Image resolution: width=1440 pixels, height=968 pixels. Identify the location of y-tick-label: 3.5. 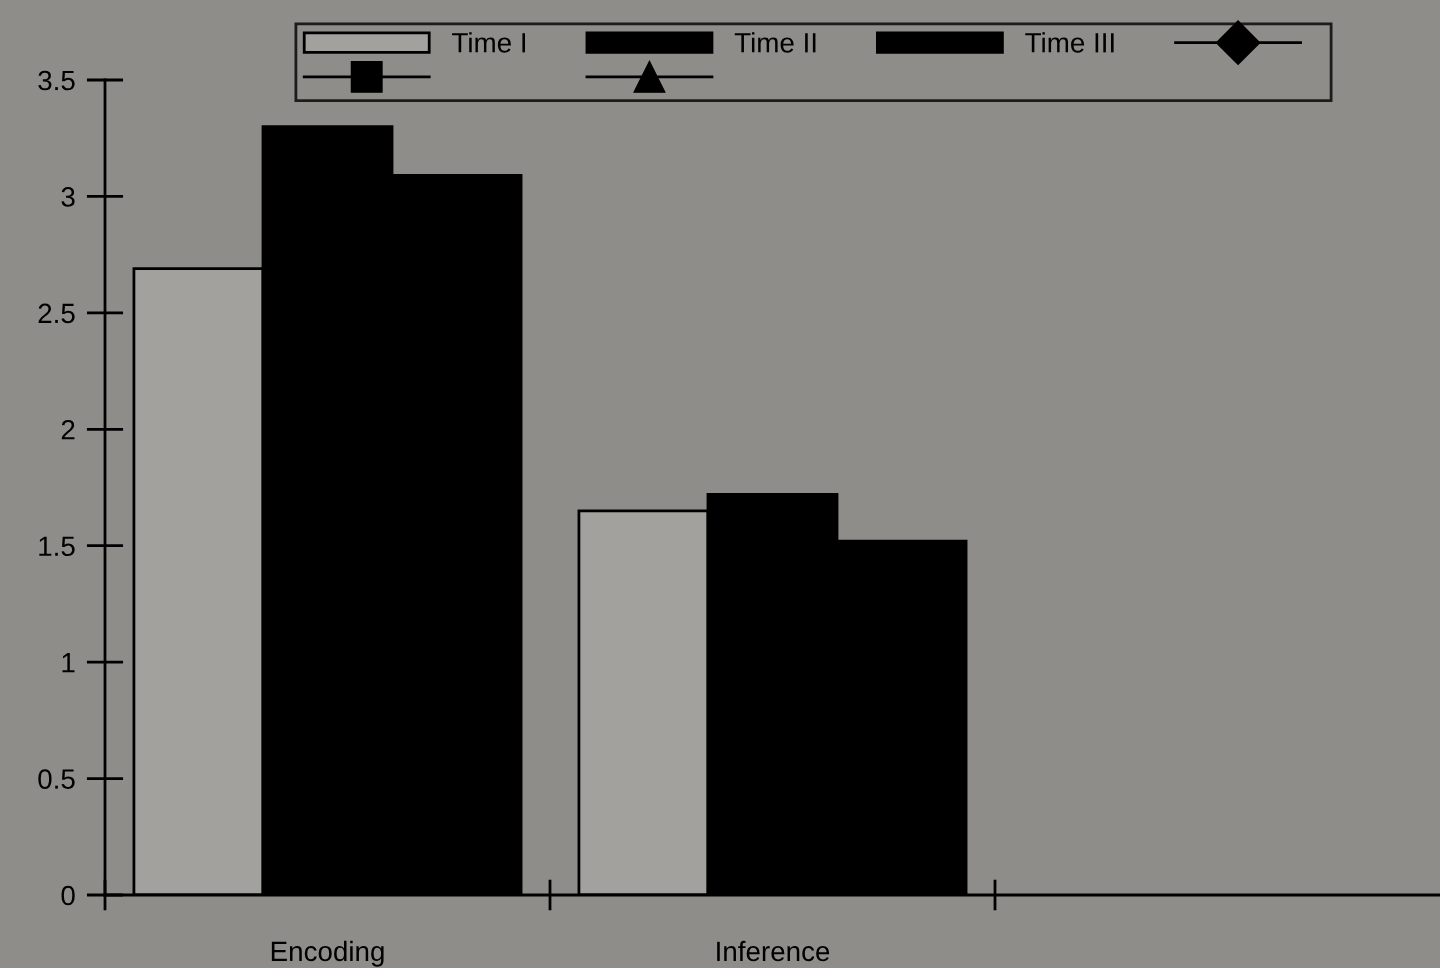
(56, 80).